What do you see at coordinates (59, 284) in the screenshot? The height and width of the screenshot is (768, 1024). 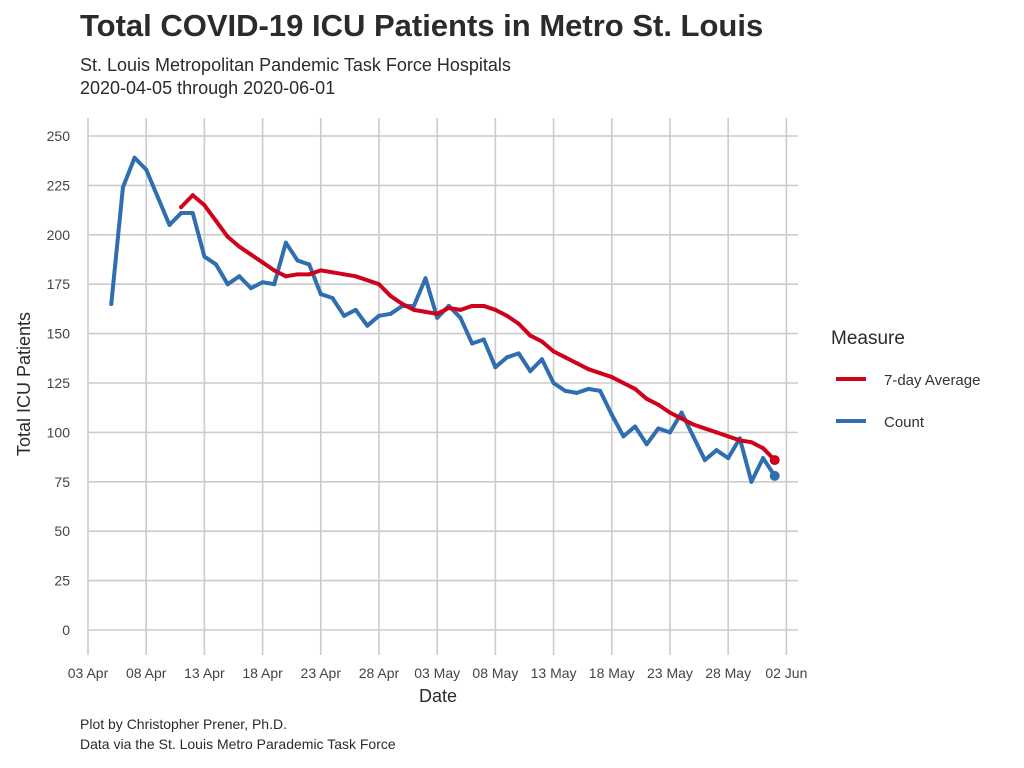 I see `y-tick-label: 175` at bounding box center [59, 284].